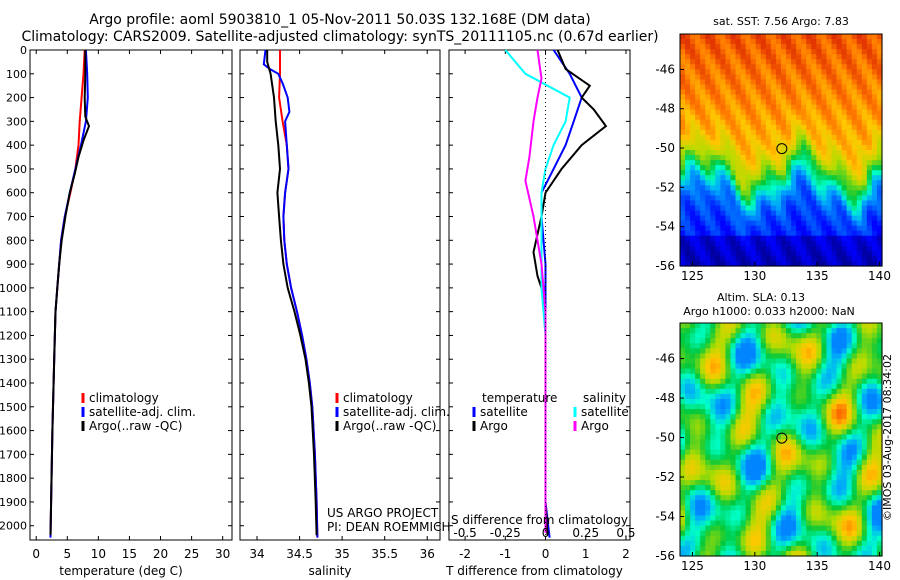 This screenshot has height=580, width=900. What do you see at coordinates (546, 533) in the screenshot?
I see `s-tick-label: 0` at bounding box center [546, 533].